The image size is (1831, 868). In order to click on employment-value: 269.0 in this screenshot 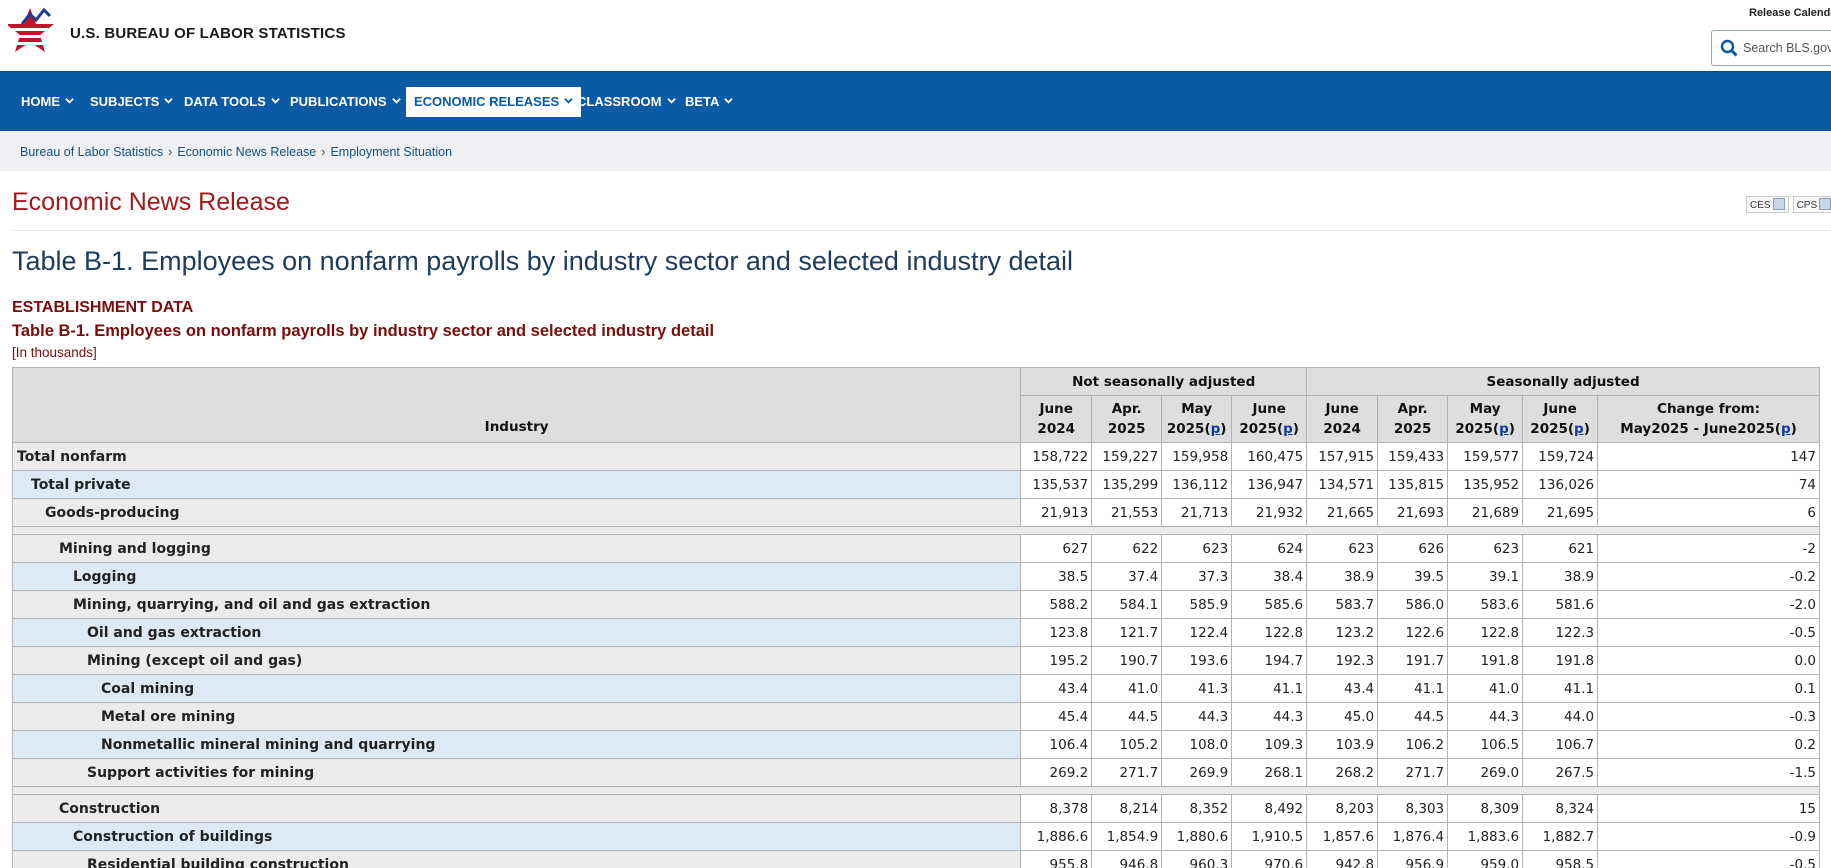, I will do `click(1485, 772)`.